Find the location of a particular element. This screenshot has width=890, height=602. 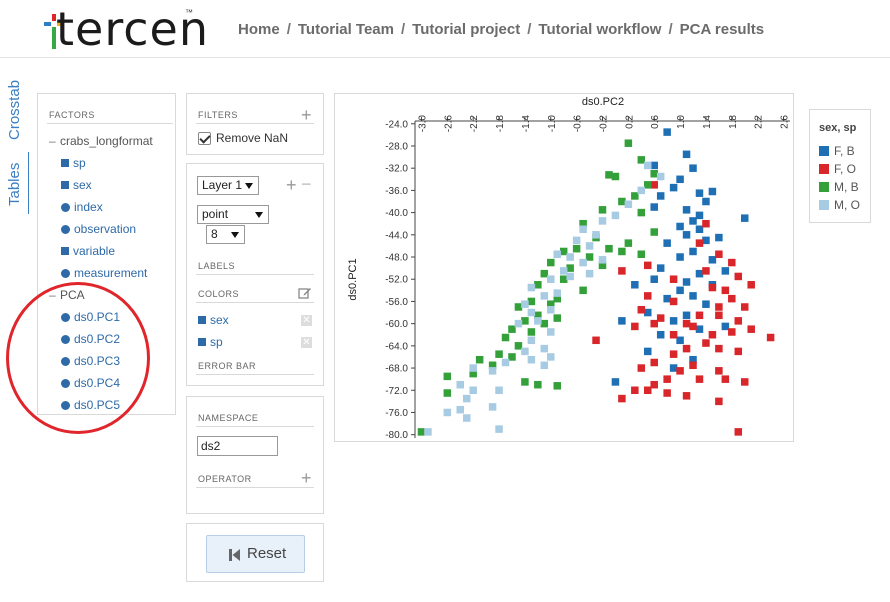

tree-group-crabs: – crabs_longformat is located at coordinates (101, 141).